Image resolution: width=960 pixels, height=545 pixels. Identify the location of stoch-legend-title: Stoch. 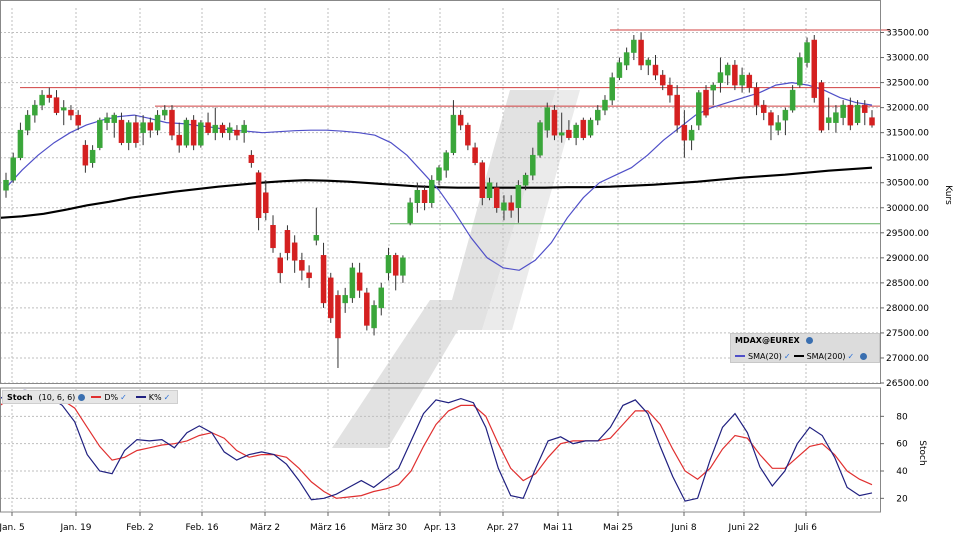
(20, 397).